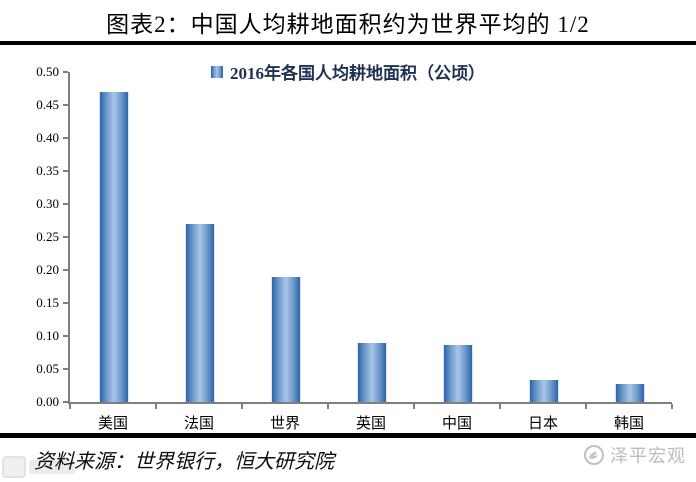 The width and height of the screenshot is (696, 482). I want to click on data-source-note: 资料来源：世界银行，恒大研究院, so click(184, 462).